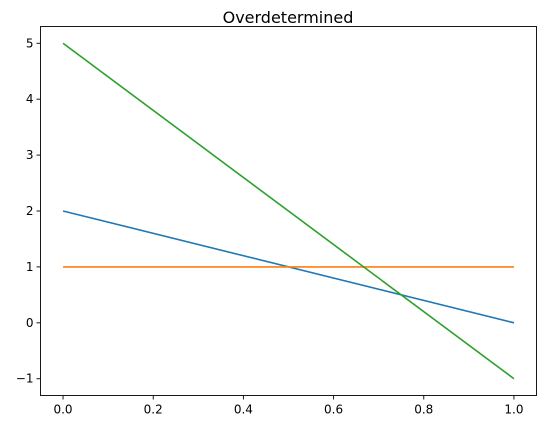  Describe the element at coordinates (30, 155) in the screenshot. I see `y-tick-label: 3` at that location.